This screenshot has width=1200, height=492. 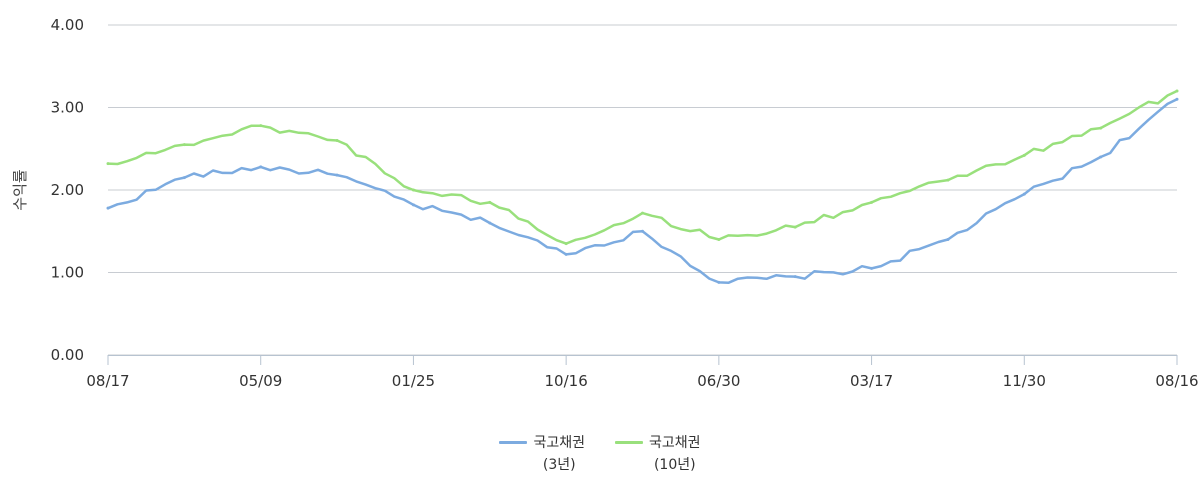 What do you see at coordinates (675, 454) in the screenshot?
I see `legend-label-10y: 국고채권 (10년)` at bounding box center [675, 454].